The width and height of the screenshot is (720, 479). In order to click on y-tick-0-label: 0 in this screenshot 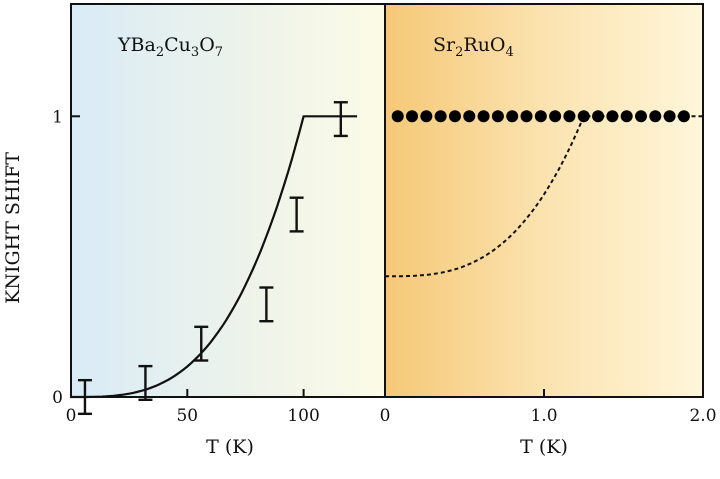, I will do `click(57, 398)`.